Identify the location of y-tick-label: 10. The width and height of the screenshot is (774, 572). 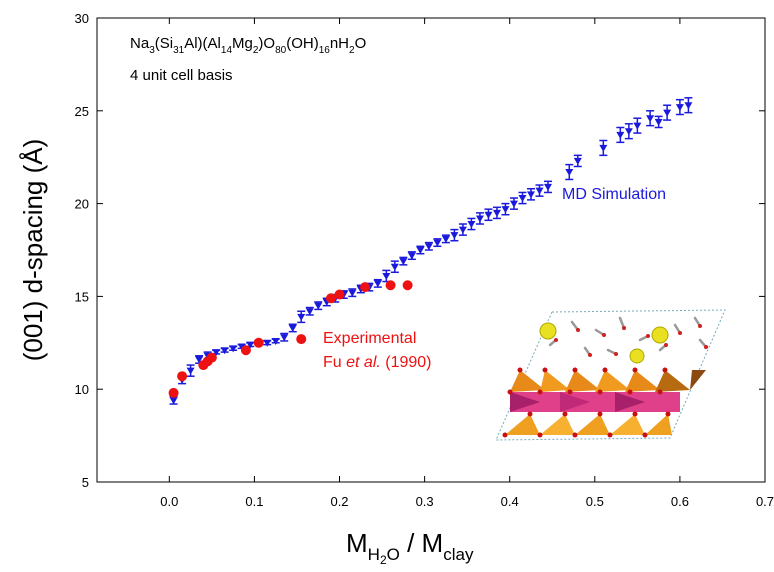
(82, 389).